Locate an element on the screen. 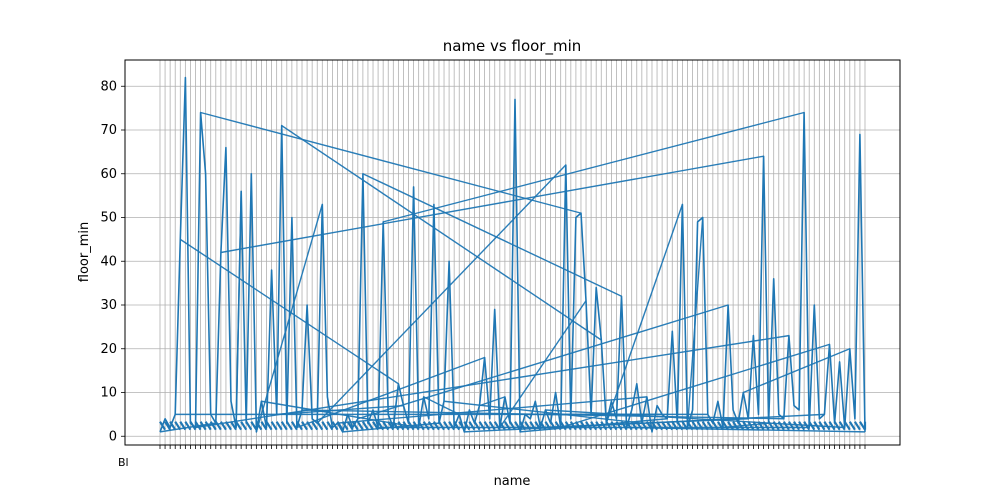  y-tick-label: 80 is located at coordinates (108, 86).